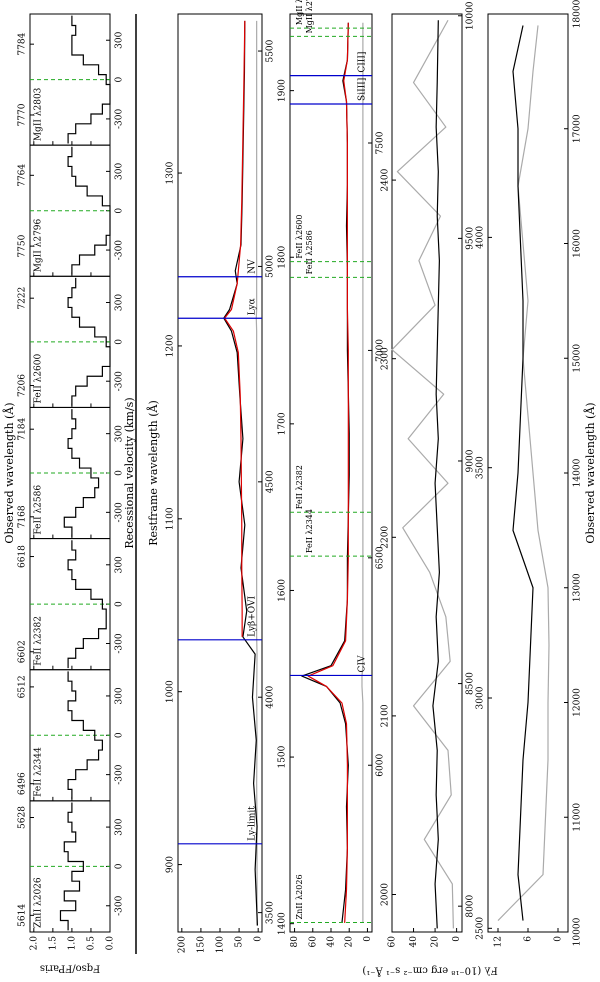  I want to click on panel-label: FeII λ2586, so click(39, 510).